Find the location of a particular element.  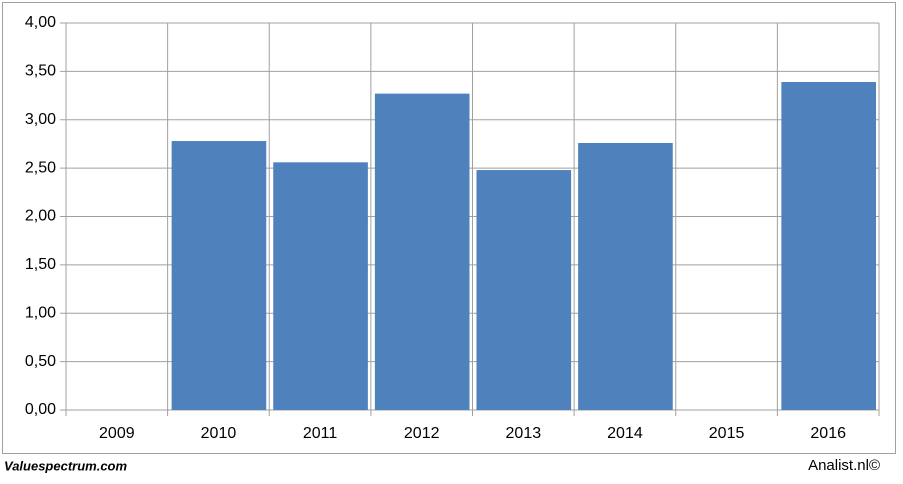

x-tick-label: 2009 is located at coordinates (117, 433).